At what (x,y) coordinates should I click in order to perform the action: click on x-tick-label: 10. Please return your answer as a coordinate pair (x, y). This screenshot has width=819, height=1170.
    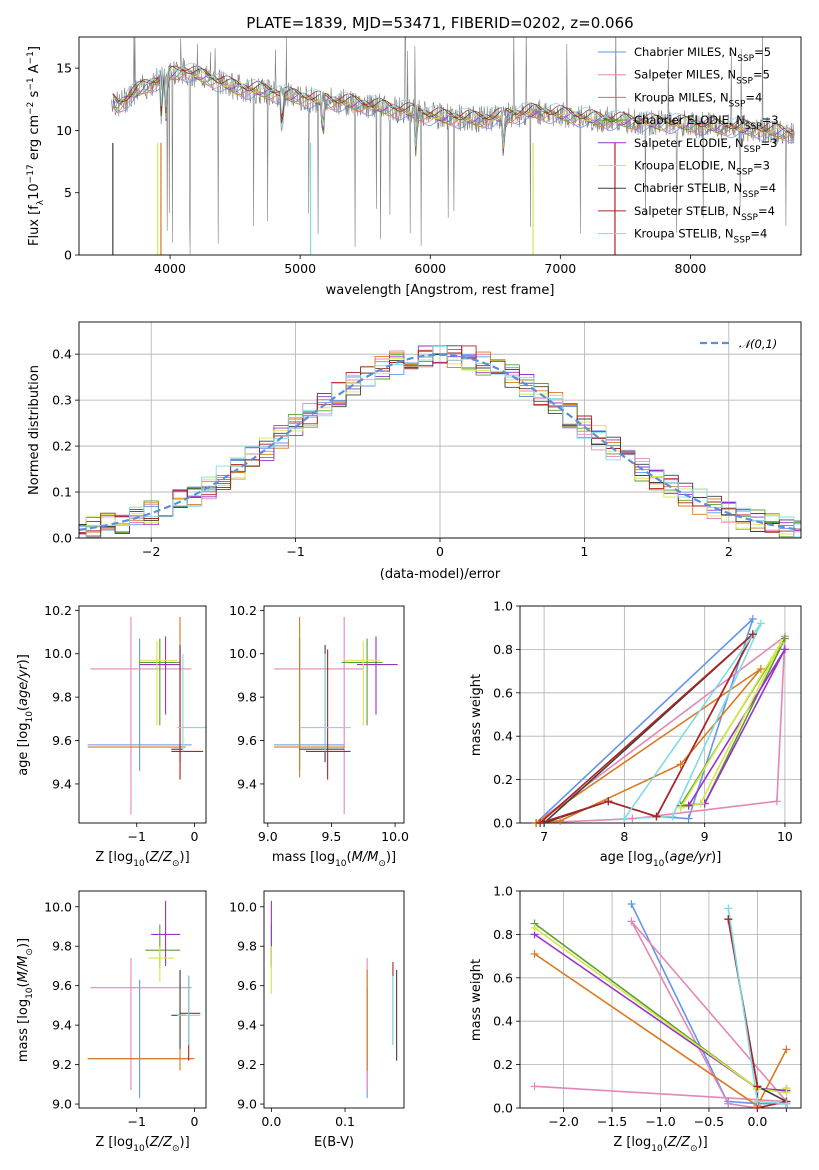
    Looking at the image, I should click on (785, 836).